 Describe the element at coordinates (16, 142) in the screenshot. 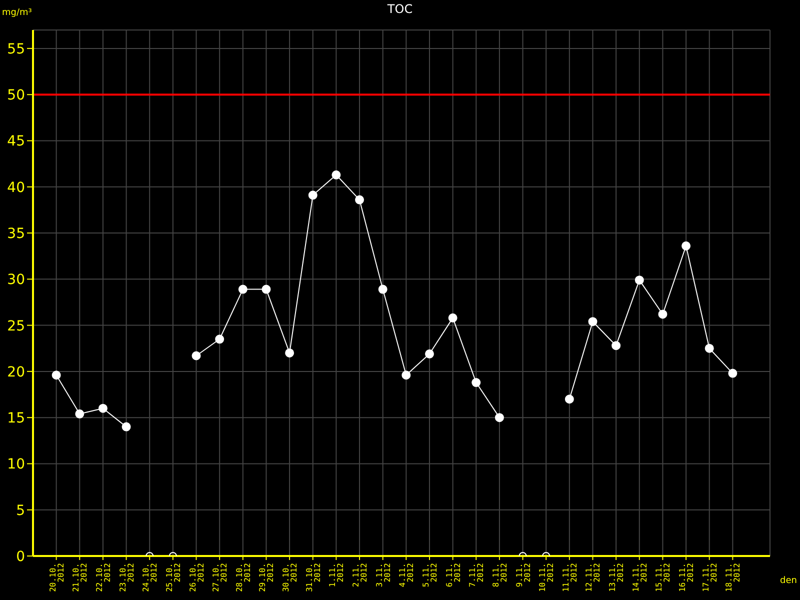

I see `y-tick-label: 45` at that location.